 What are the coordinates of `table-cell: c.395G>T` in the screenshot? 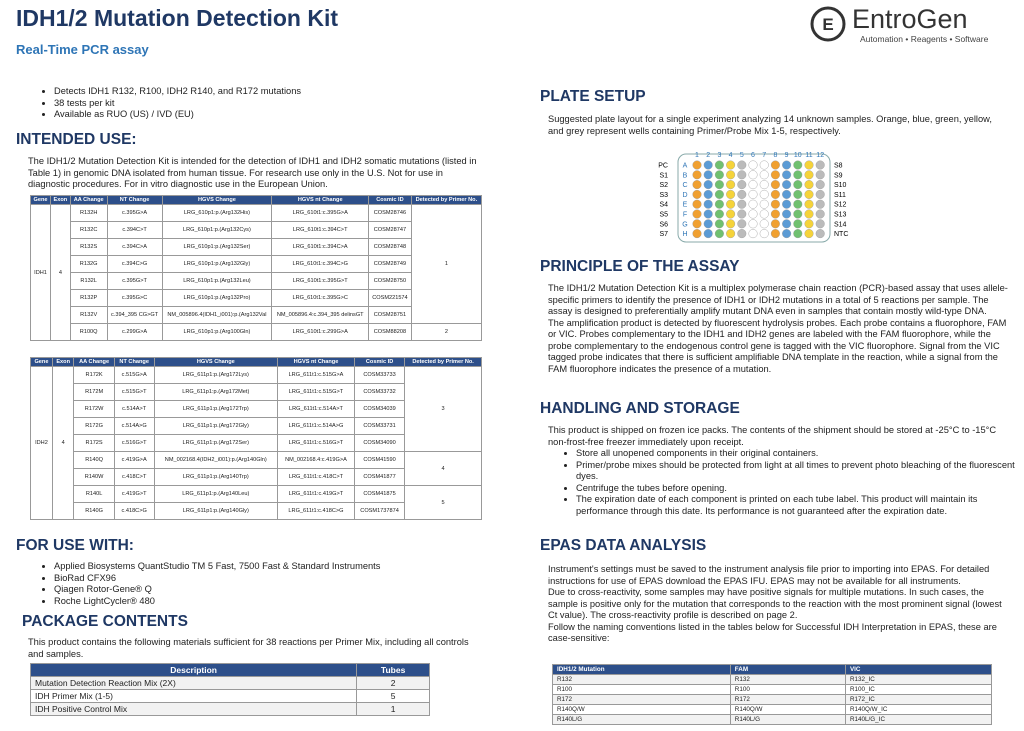 It's located at (134, 281).